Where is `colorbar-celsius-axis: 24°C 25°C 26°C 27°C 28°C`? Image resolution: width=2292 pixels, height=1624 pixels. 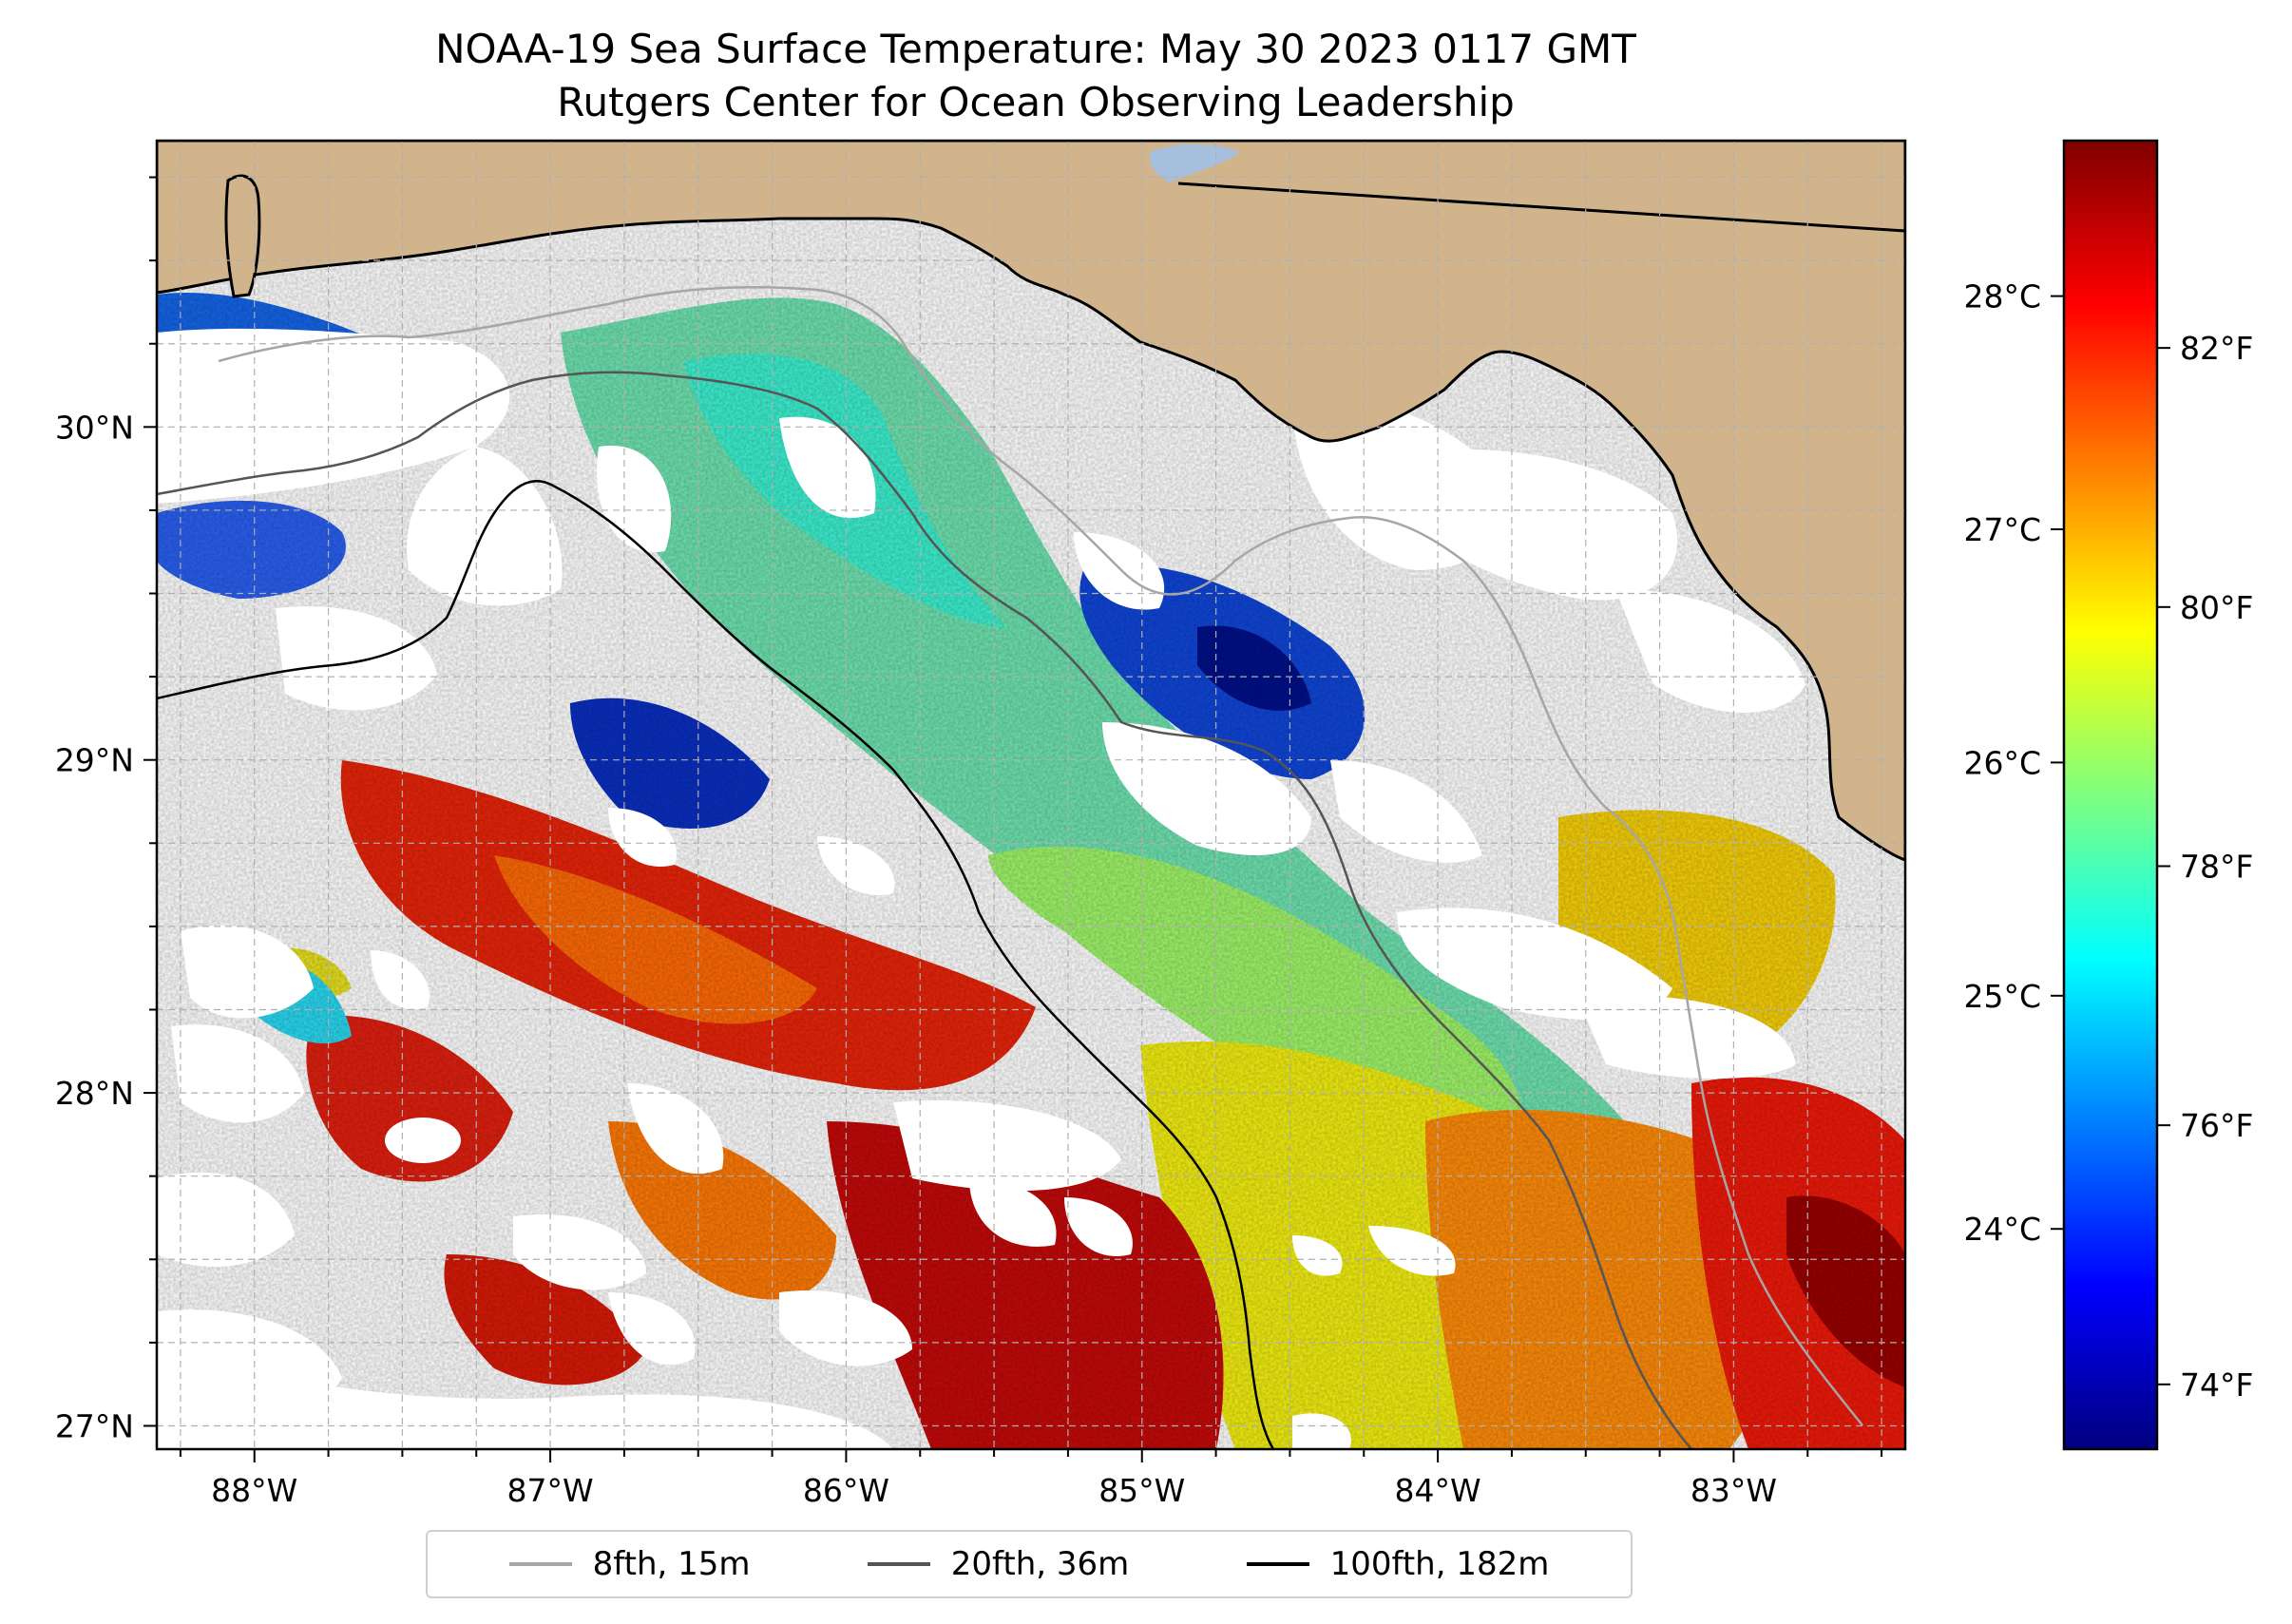
colorbar-celsius-axis: 24°C 25°C 26°C 27°C 28°C is located at coordinates (2013, 763).